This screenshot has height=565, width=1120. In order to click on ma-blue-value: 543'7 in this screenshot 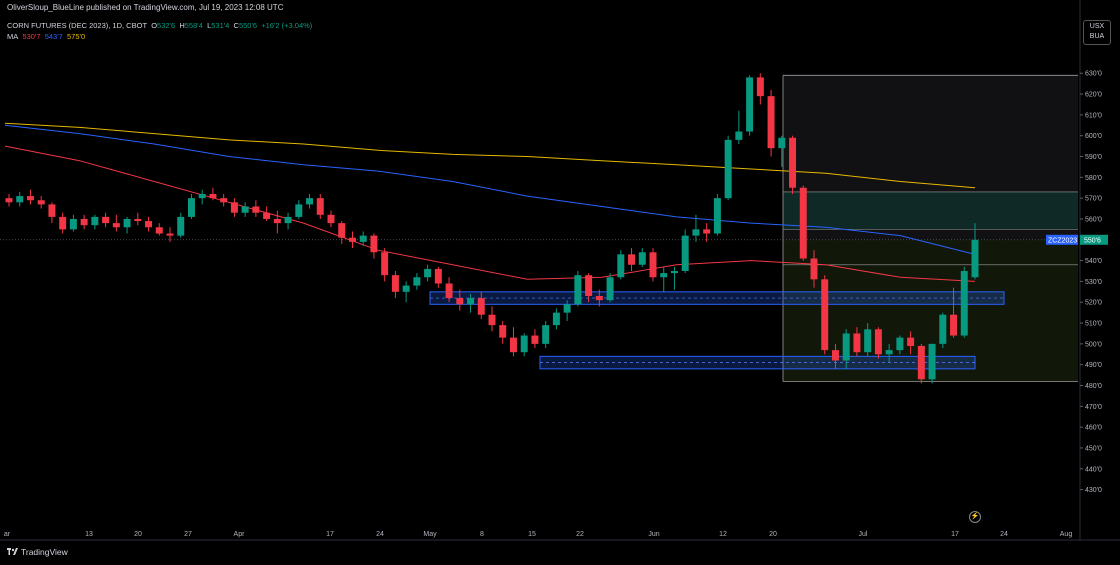, I will do `click(53, 36)`.